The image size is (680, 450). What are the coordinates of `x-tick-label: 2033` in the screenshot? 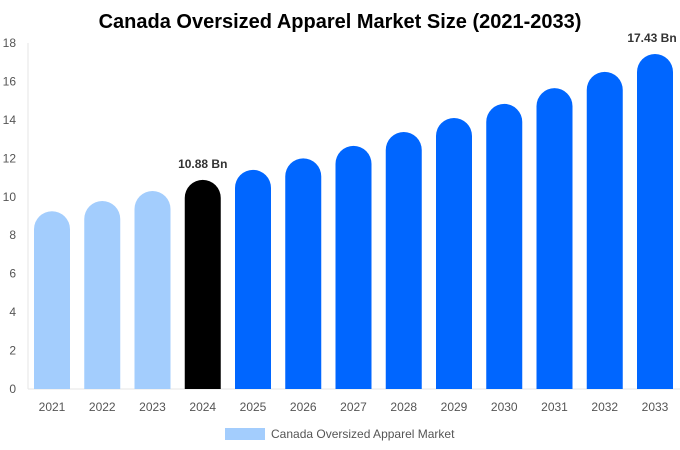 It's located at (655, 407).